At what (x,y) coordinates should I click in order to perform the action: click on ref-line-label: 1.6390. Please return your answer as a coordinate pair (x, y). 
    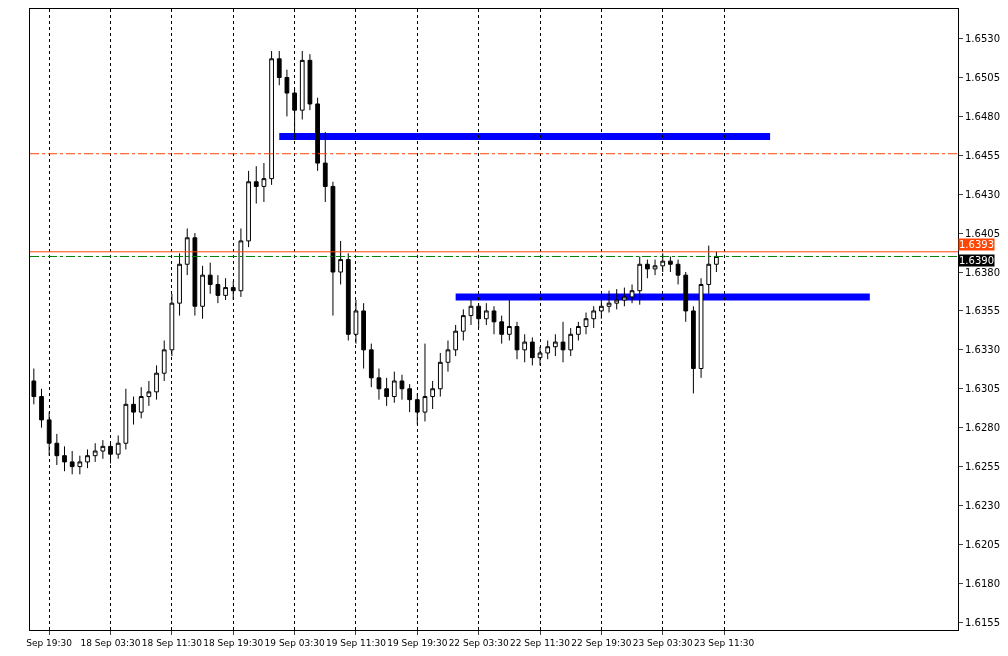
    Looking at the image, I should click on (976, 260).